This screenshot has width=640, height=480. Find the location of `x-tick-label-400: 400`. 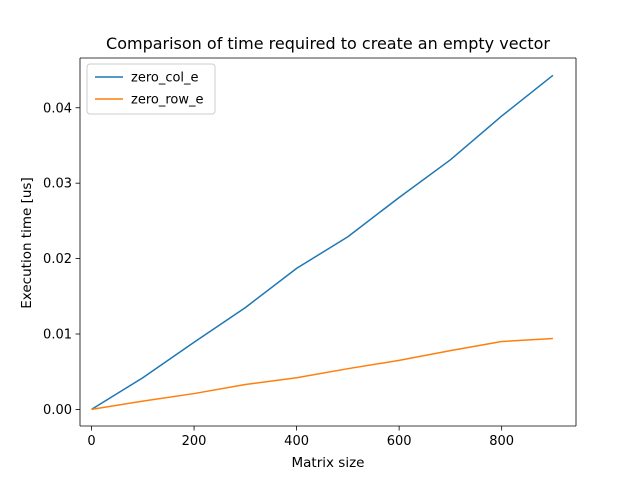

x-tick-label-400: 400 is located at coordinates (296, 441).